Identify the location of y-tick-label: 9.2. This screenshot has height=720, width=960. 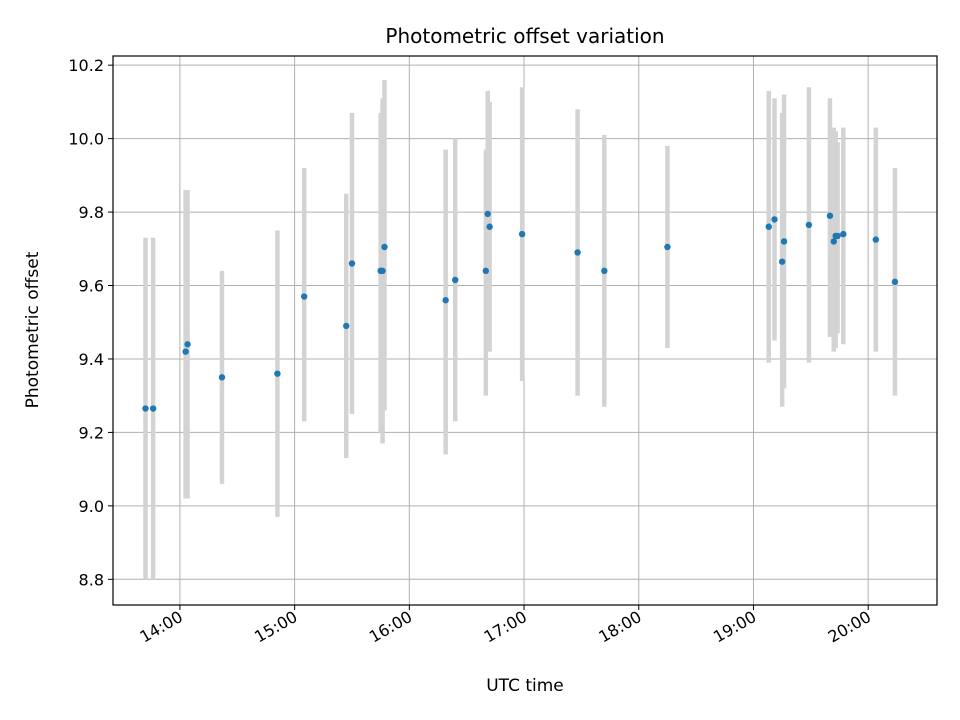
(91, 432).